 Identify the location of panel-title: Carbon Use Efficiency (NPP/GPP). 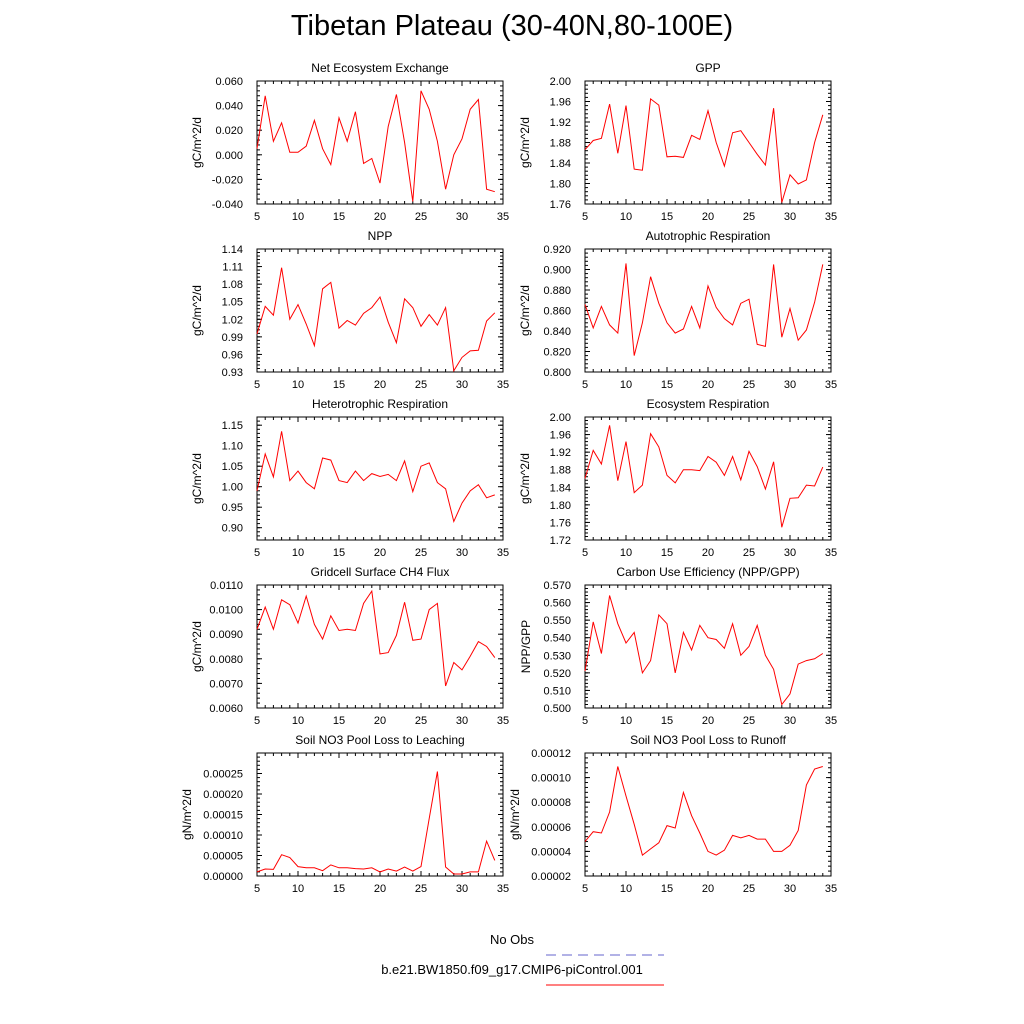
(707, 572).